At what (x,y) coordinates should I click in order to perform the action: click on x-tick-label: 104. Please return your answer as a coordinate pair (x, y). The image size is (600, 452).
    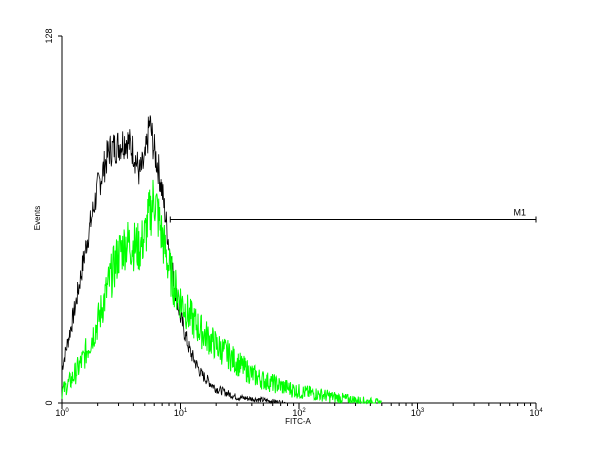
    Looking at the image, I should click on (536, 413).